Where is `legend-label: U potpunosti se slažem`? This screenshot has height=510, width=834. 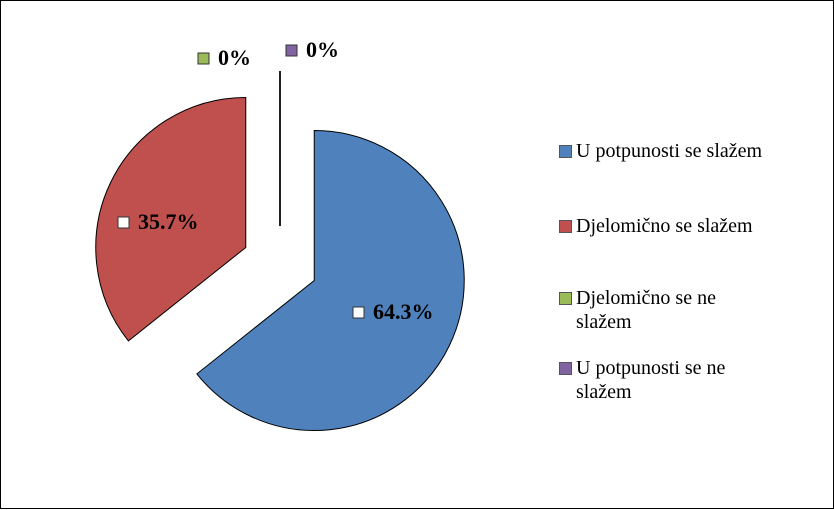
legend-label: U potpunosti se slažem is located at coordinates (669, 151).